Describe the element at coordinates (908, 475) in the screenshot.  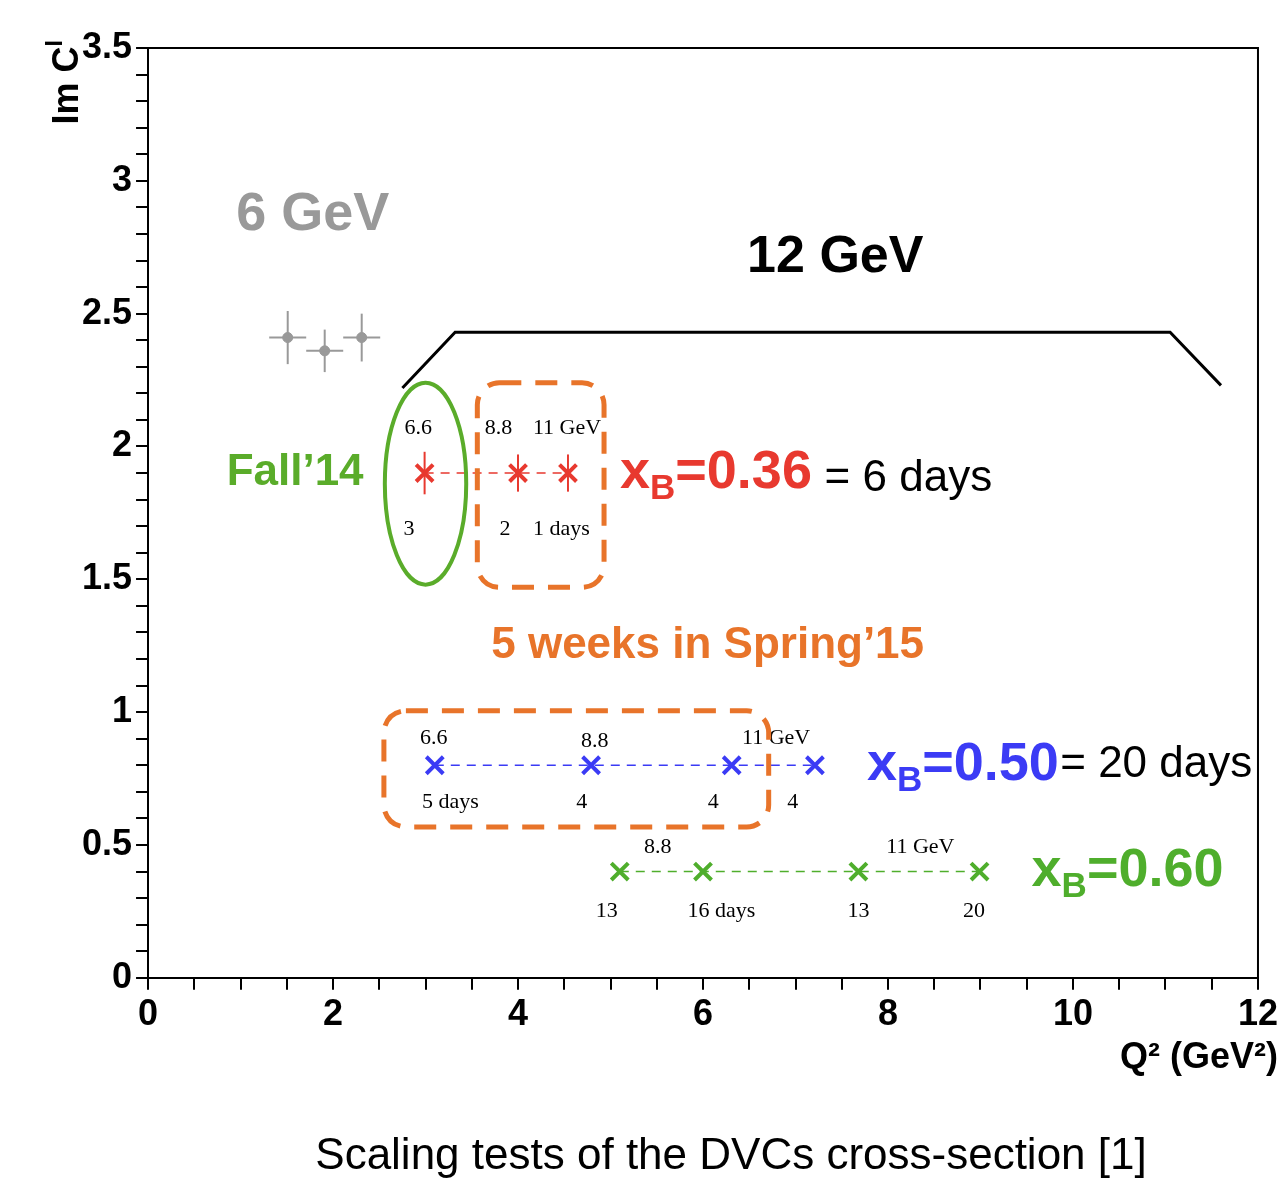
I see `annotation: = 6 days` at that location.